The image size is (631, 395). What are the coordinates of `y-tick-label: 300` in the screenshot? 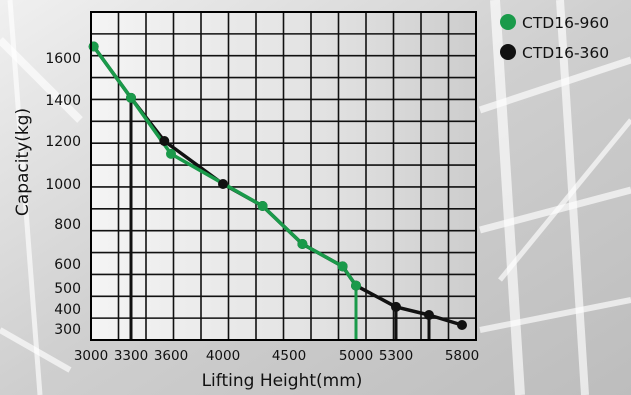 It's located at (67, 330).